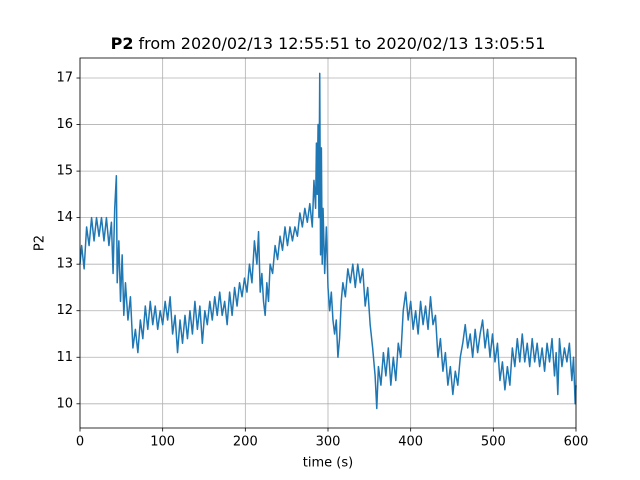 This screenshot has height=480, width=640. What do you see at coordinates (64, 357) in the screenshot?
I see `y-tick-label: 11` at bounding box center [64, 357].